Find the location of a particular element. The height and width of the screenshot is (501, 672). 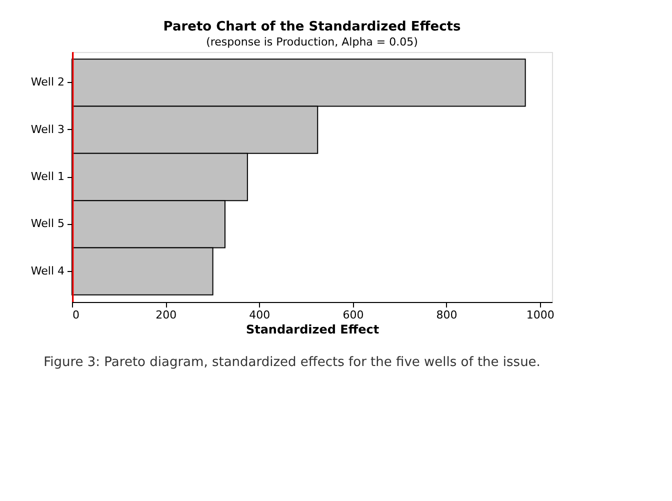

x-tick-label: 1000 is located at coordinates (540, 315).